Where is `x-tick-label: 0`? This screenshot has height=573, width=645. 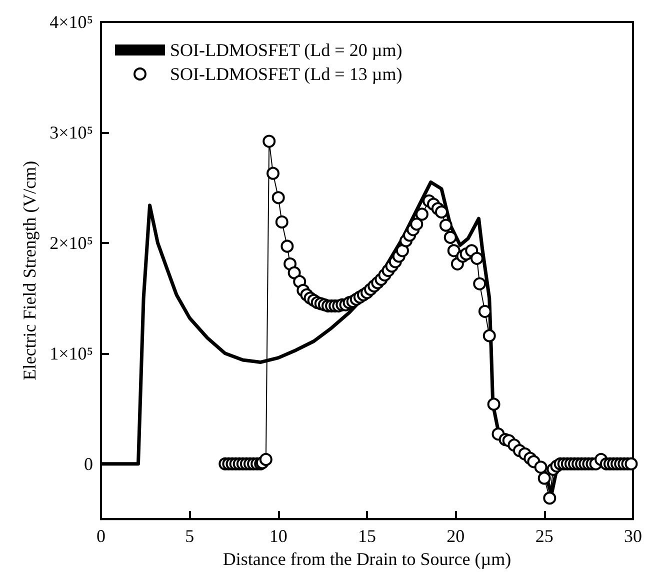 x-tick-label: 0 is located at coordinates (101, 536).